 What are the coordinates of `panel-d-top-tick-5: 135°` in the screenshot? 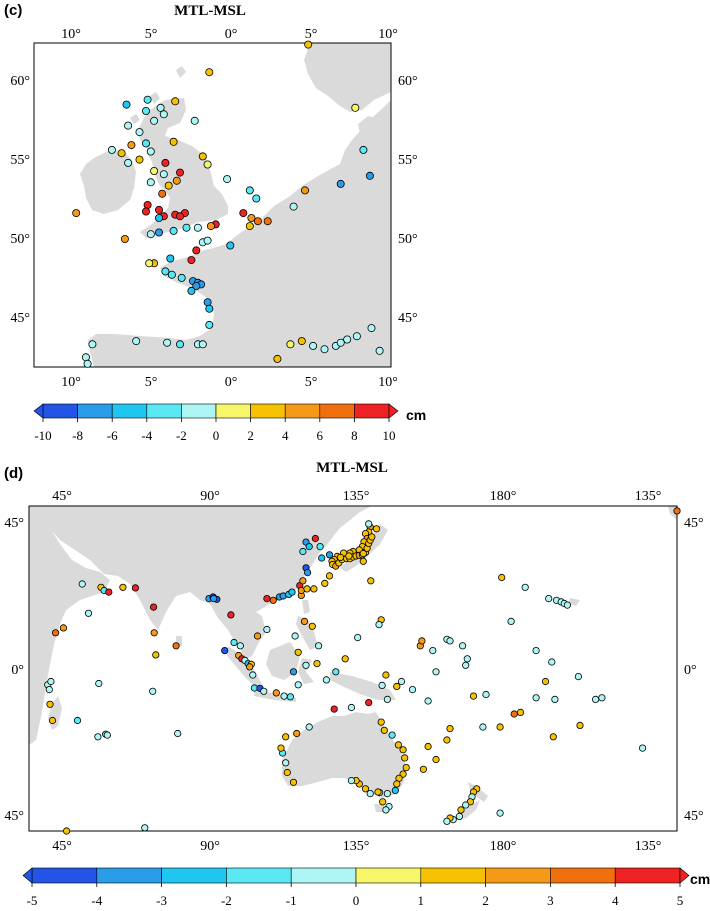 It's located at (648, 496).